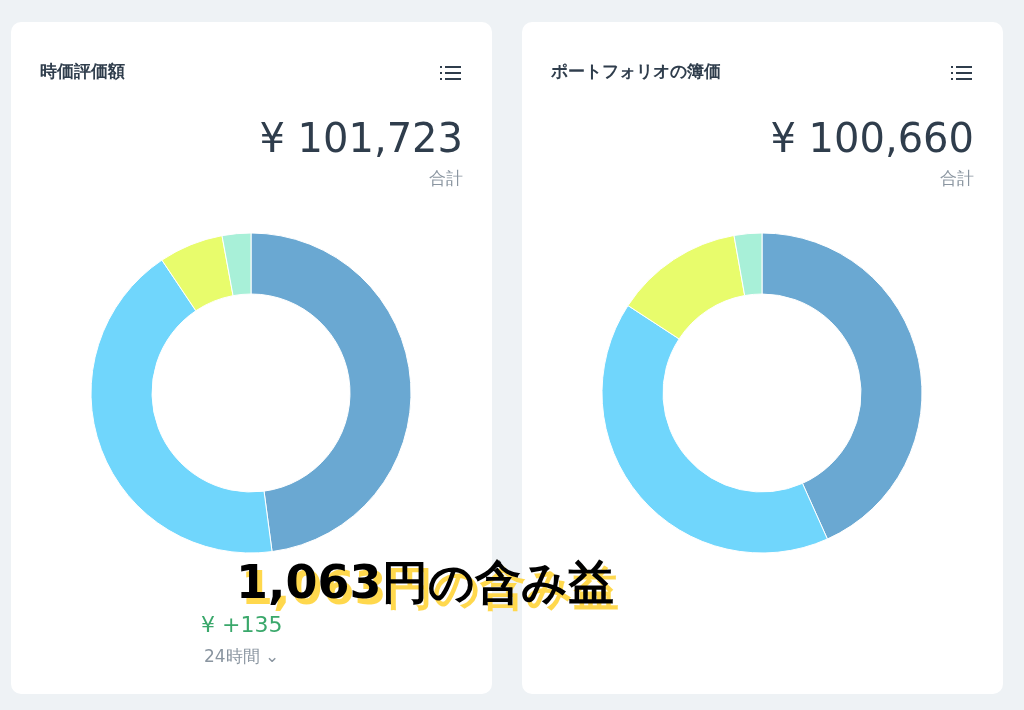 The height and width of the screenshot is (710, 1024). Describe the element at coordinates (242, 656) in the screenshot. I see `text: 24時間 ⌄` at that location.